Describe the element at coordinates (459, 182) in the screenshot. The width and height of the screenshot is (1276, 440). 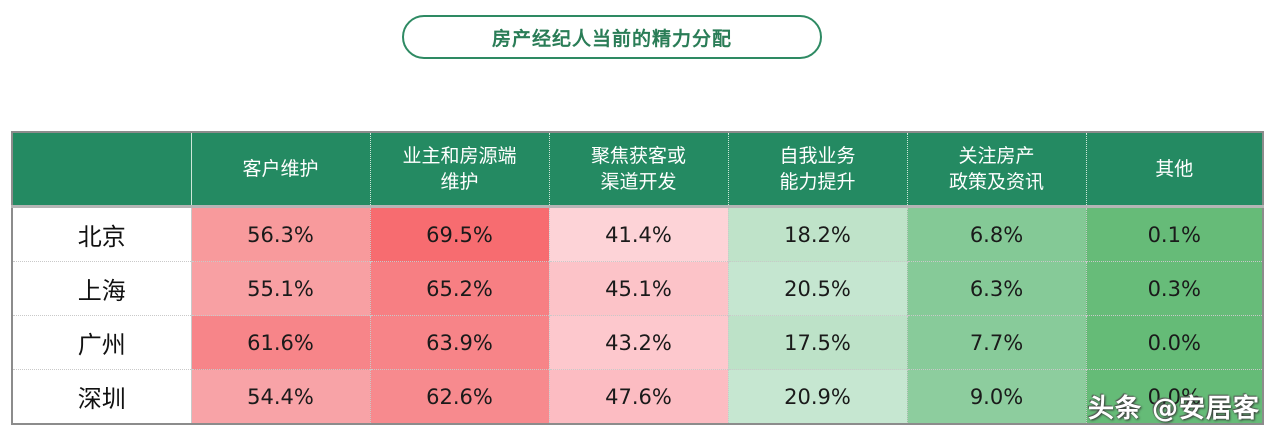
I see `column-header-line: 维护` at that location.